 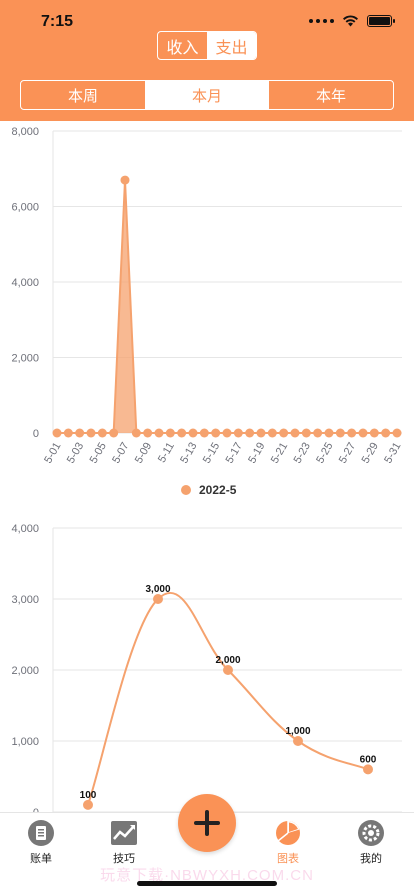 What do you see at coordinates (25, 132) in the screenshot?
I see `y-tick-label: 8,000` at bounding box center [25, 132].